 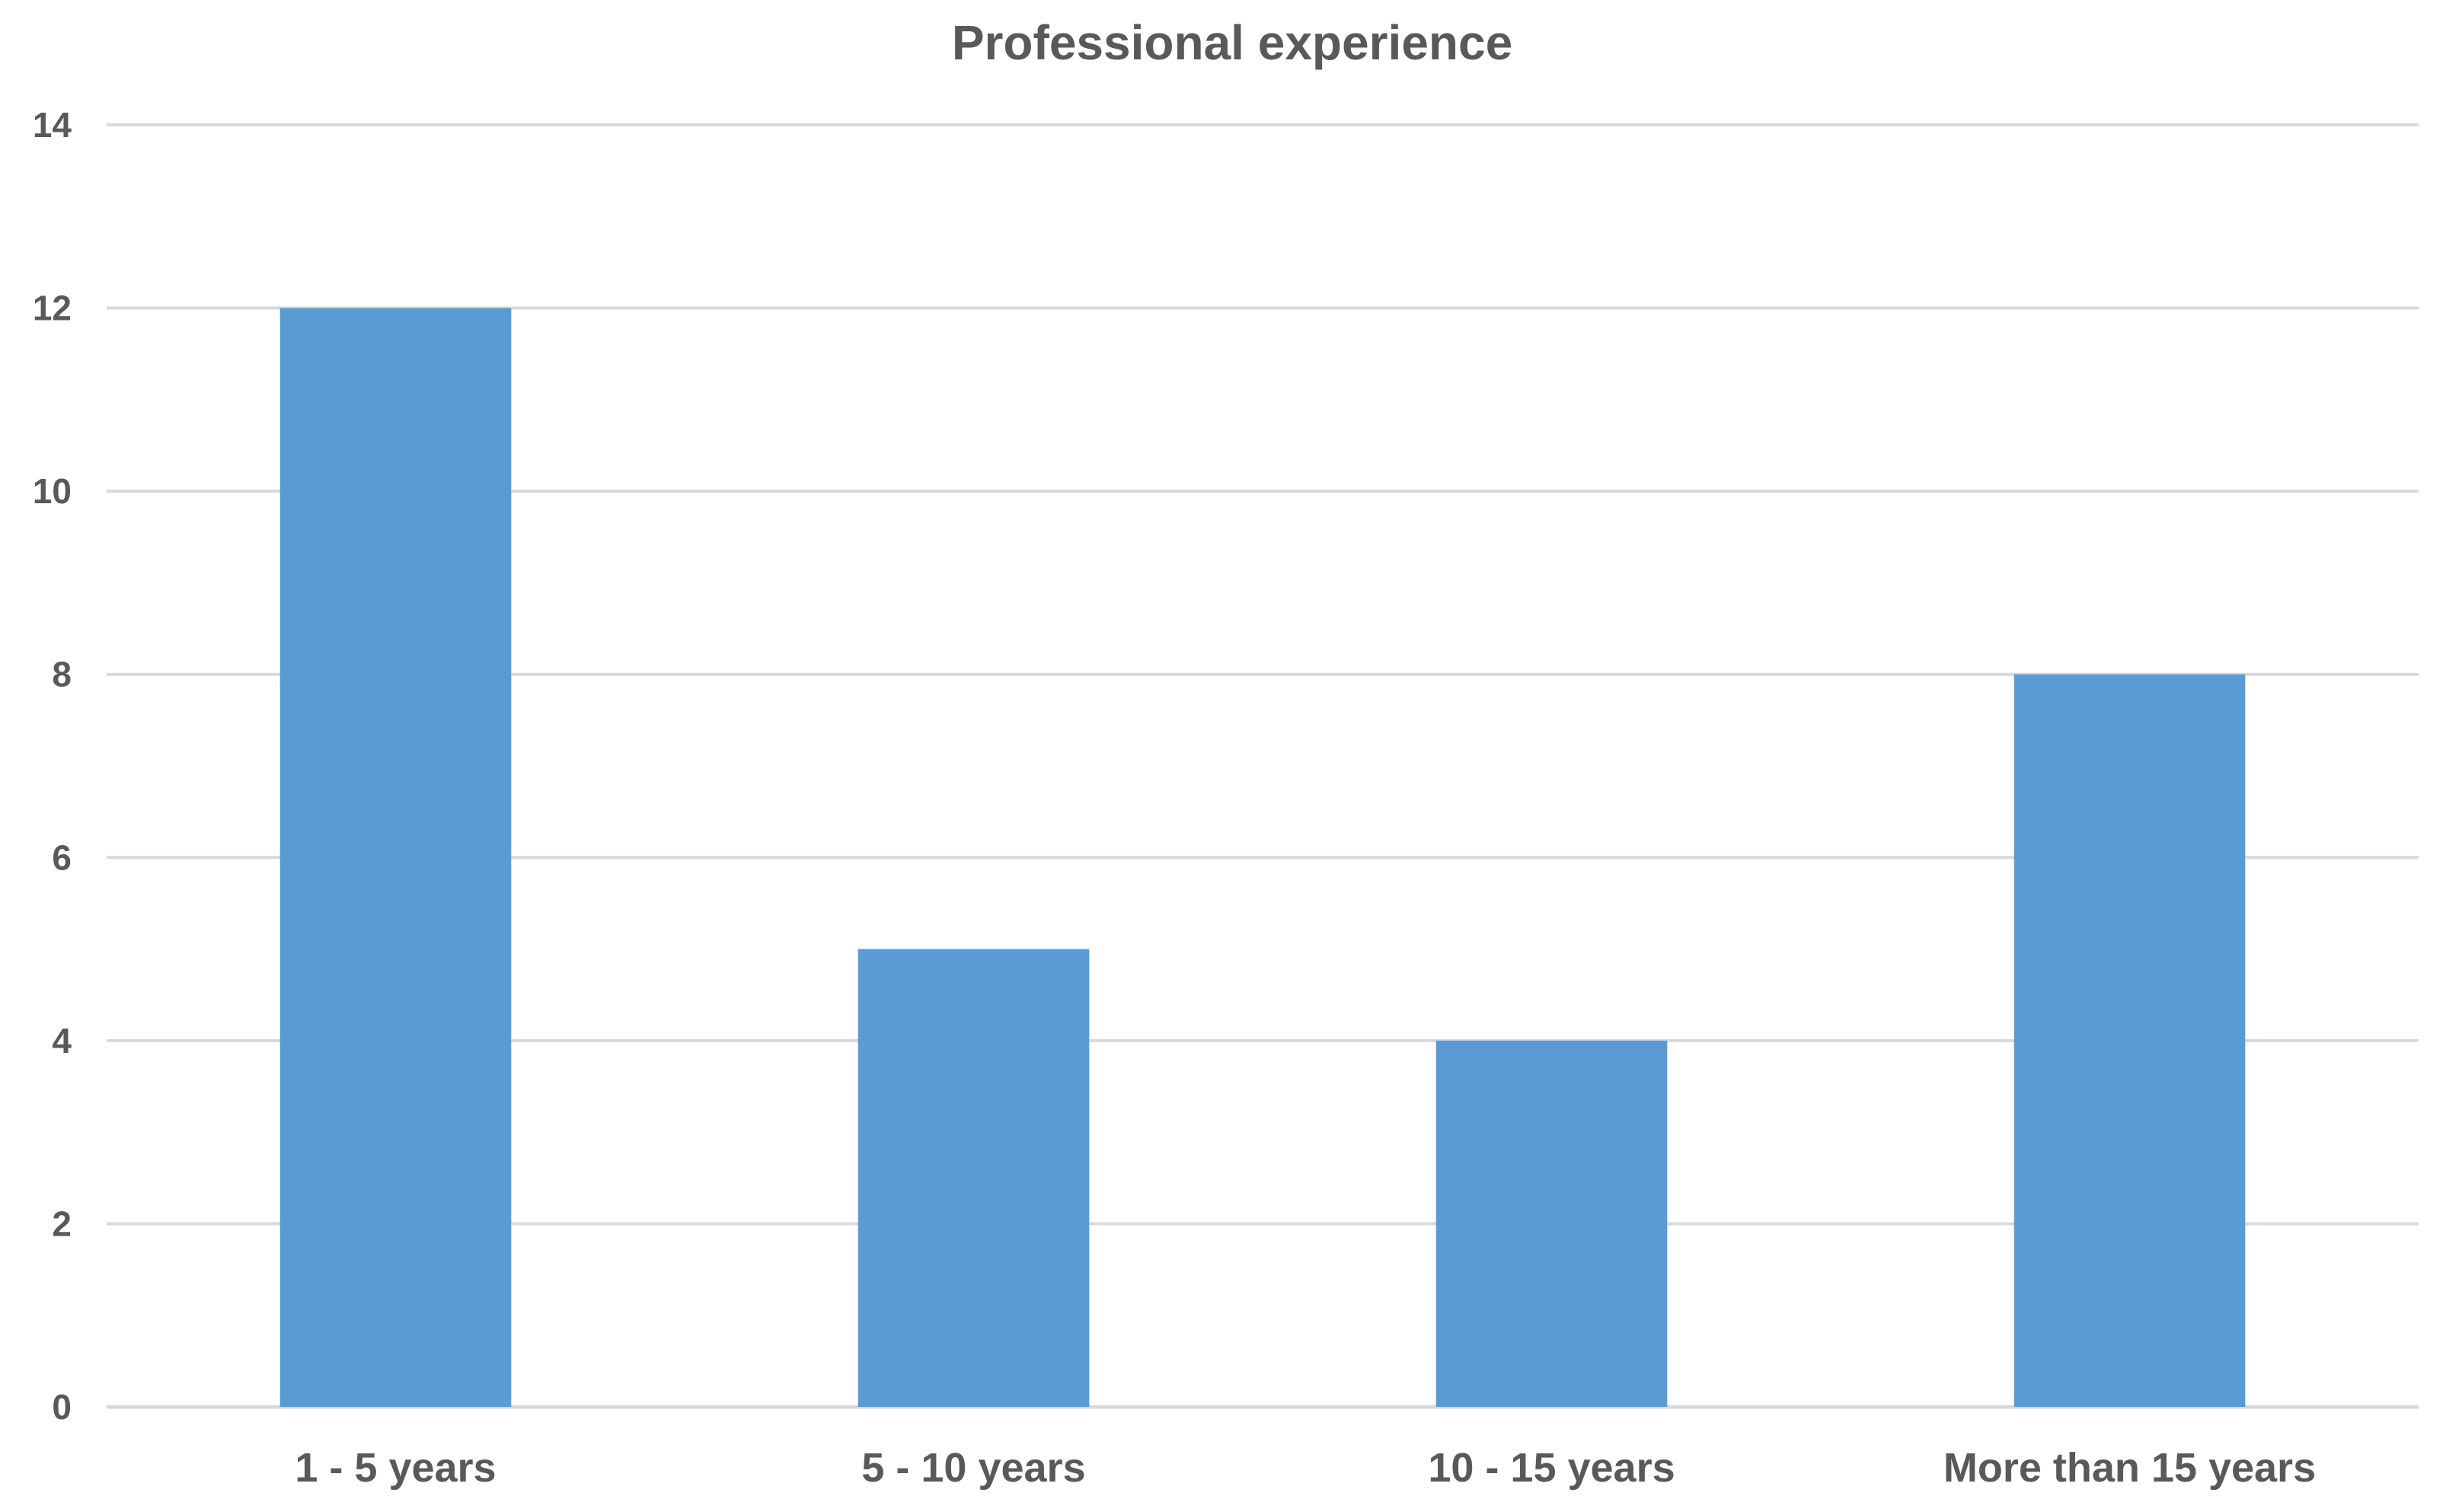 What do you see at coordinates (1551, 1468) in the screenshot?
I see `x-category-label-10-15-years: 10 - 15 years` at bounding box center [1551, 1468].